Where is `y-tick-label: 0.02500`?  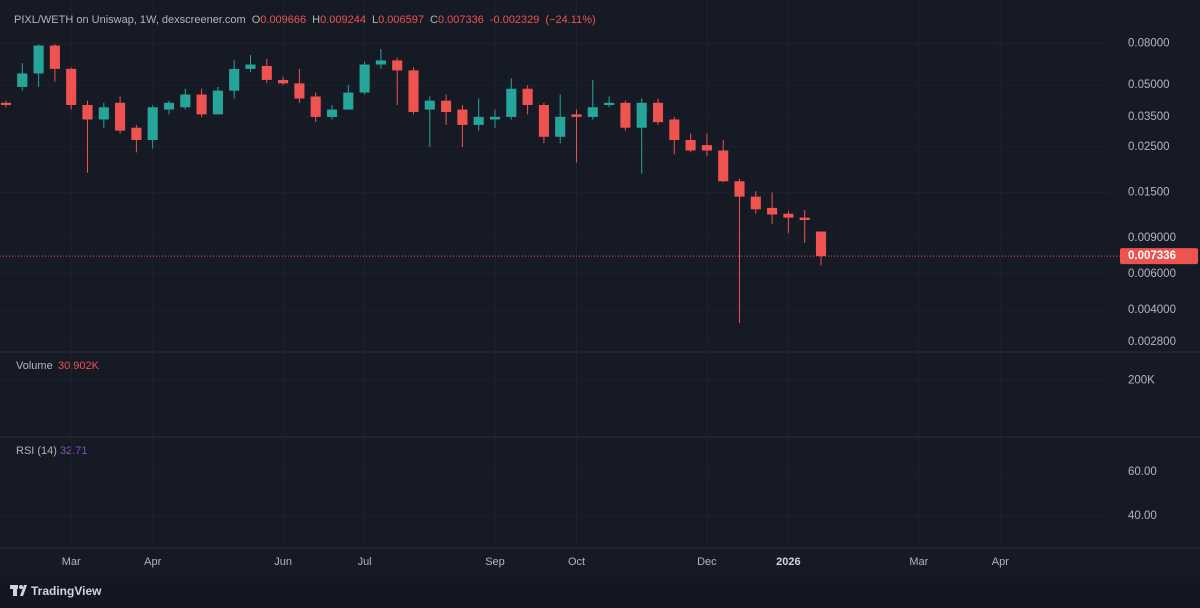
y-tick-label: 0.02500 is located at coordinates (1149, 147).